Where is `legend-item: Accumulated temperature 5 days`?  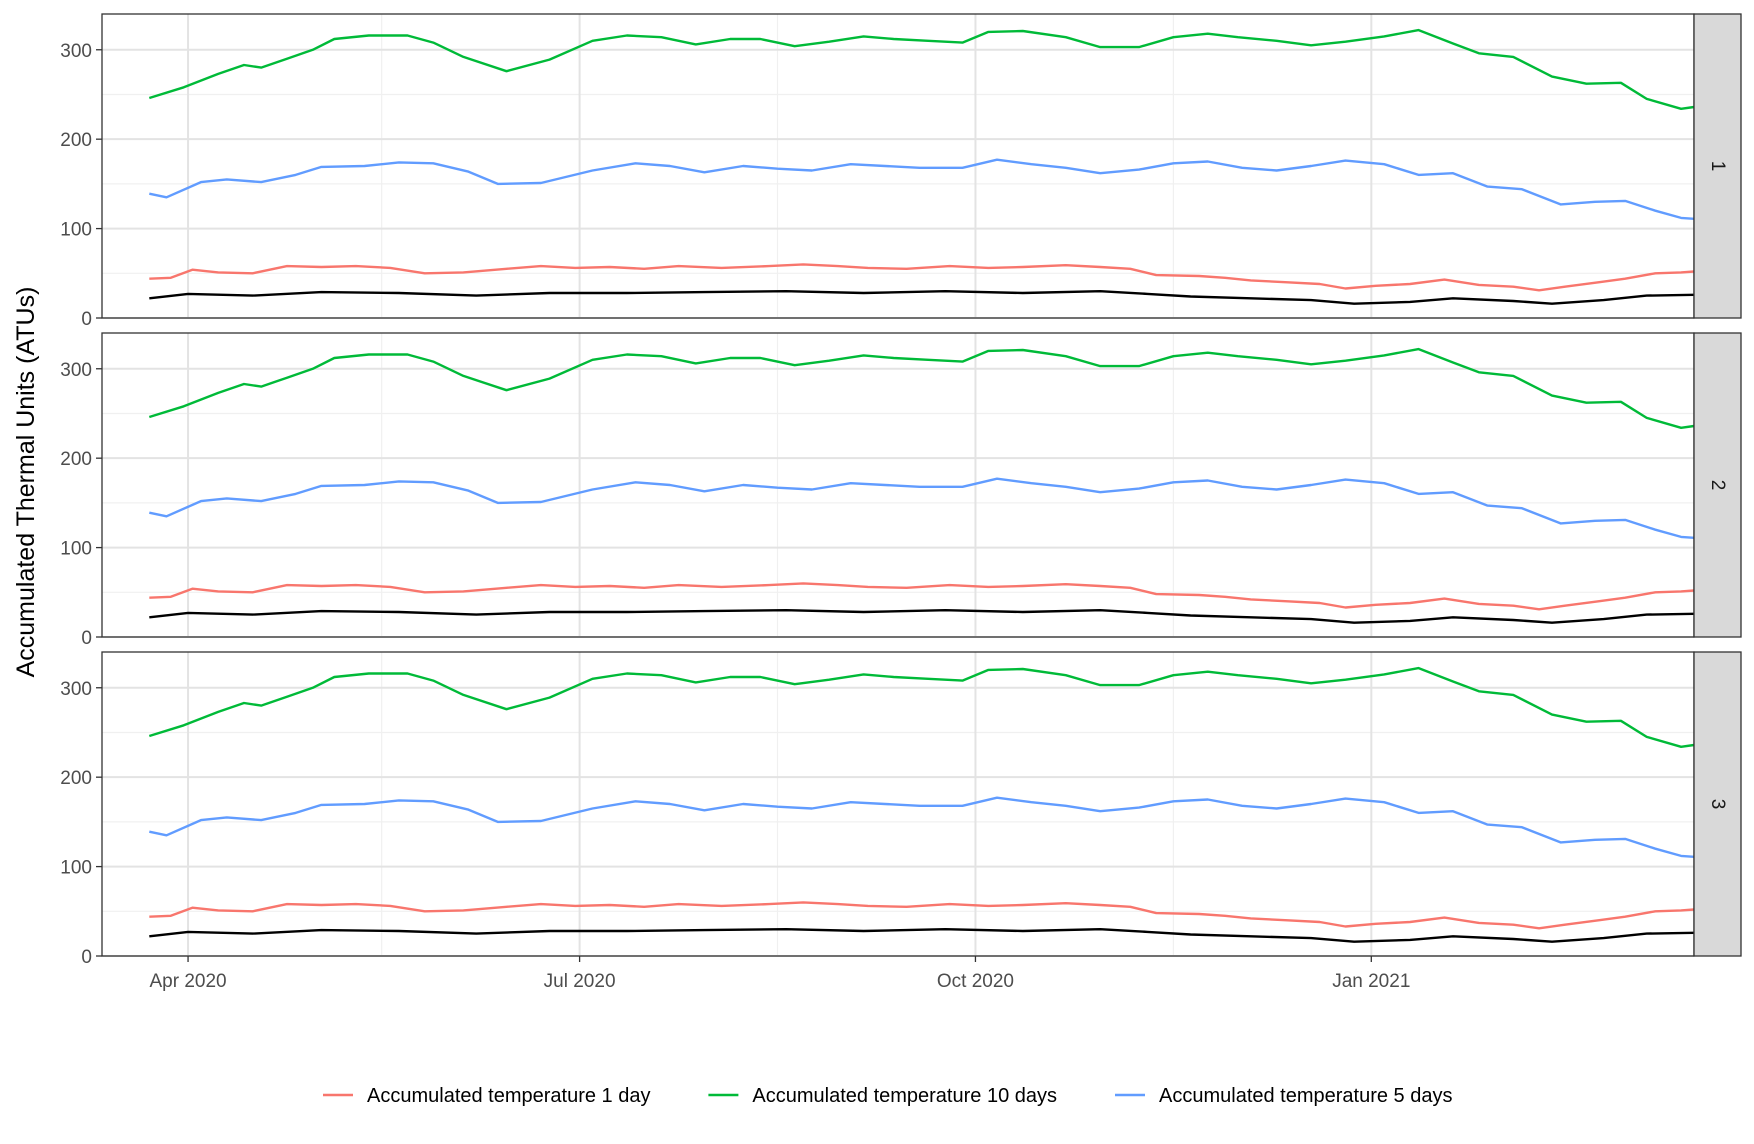
legend-item: Accumulated temperature 5 days is located at coordinates (1284, 1096).